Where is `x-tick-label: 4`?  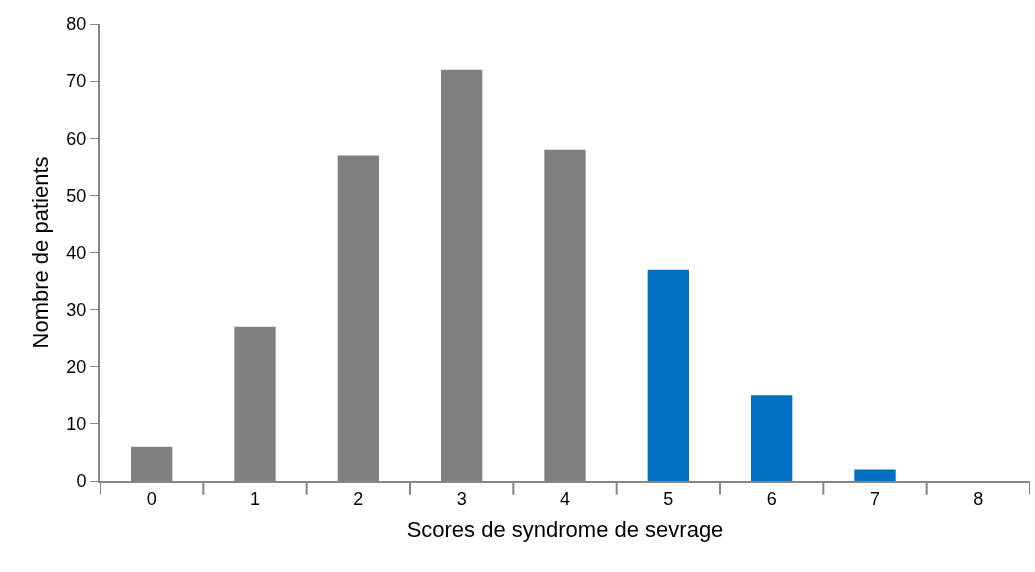
x-tick-label: 4 is located at coordinates (565, 498).